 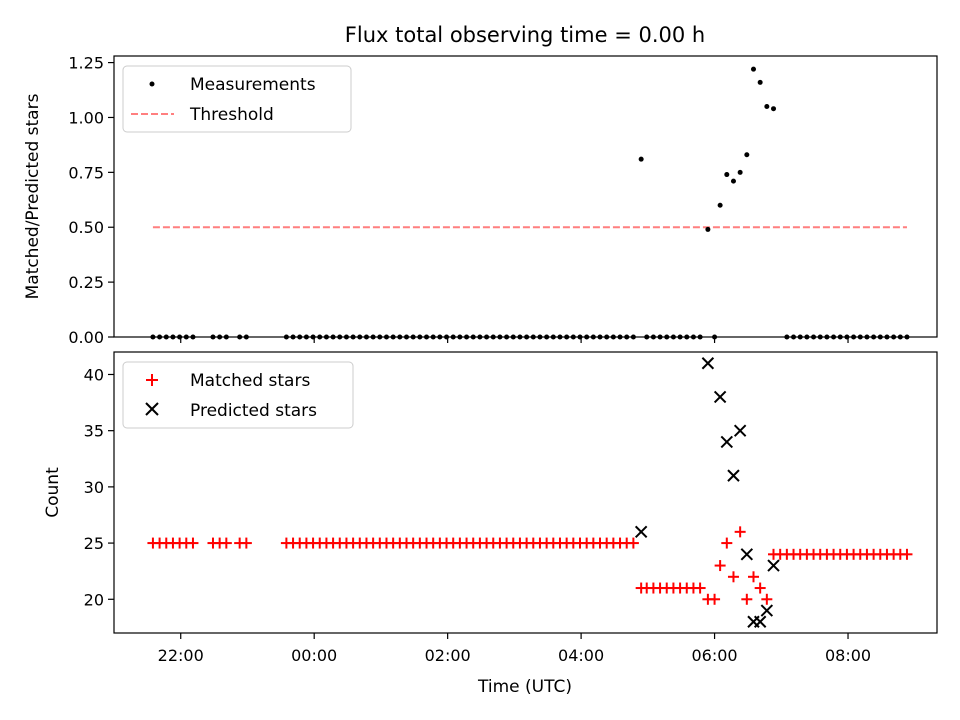 I want to click on bottom-legend-frame, so click(x=238, y=395).